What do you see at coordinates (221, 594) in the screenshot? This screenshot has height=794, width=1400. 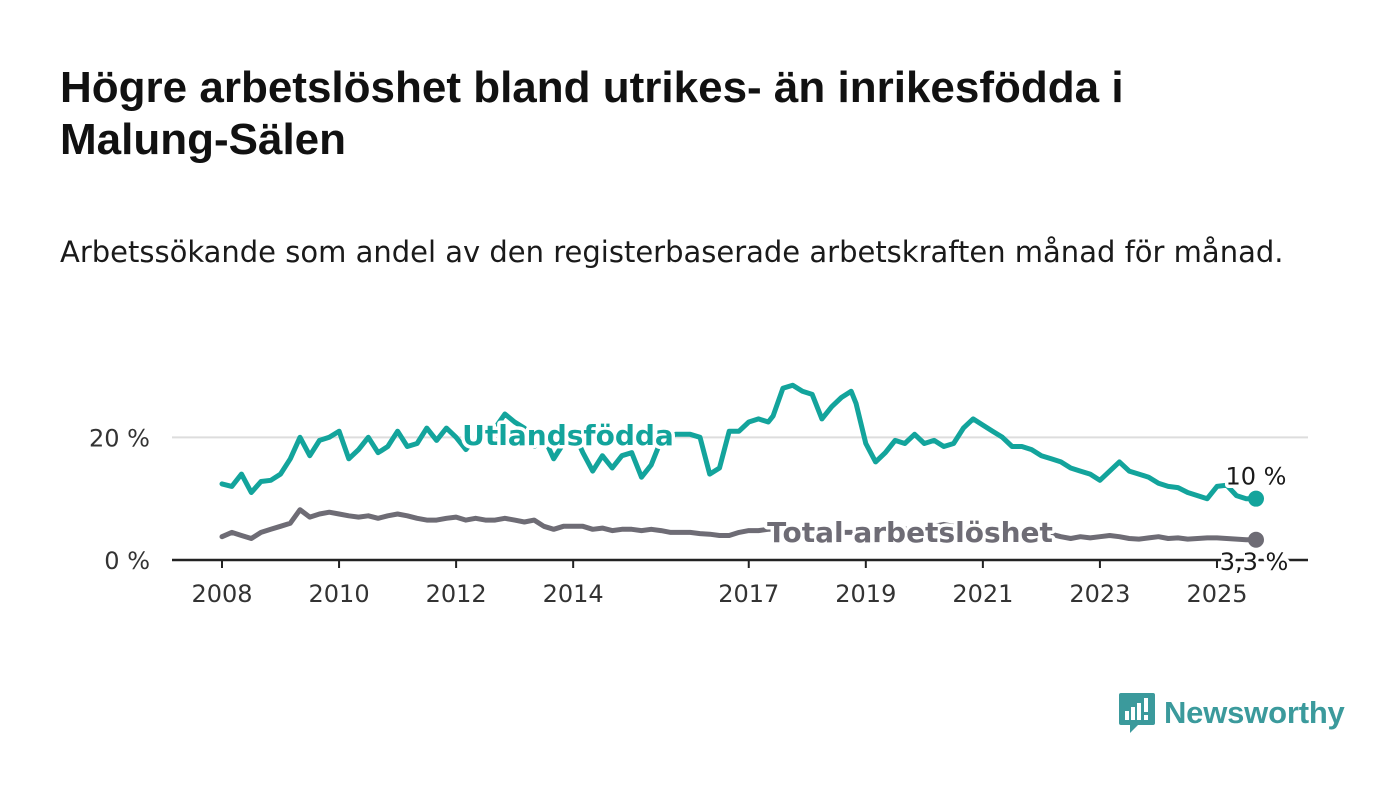 I see `x-tick-label: 2008` at bounding box center [221, 594].